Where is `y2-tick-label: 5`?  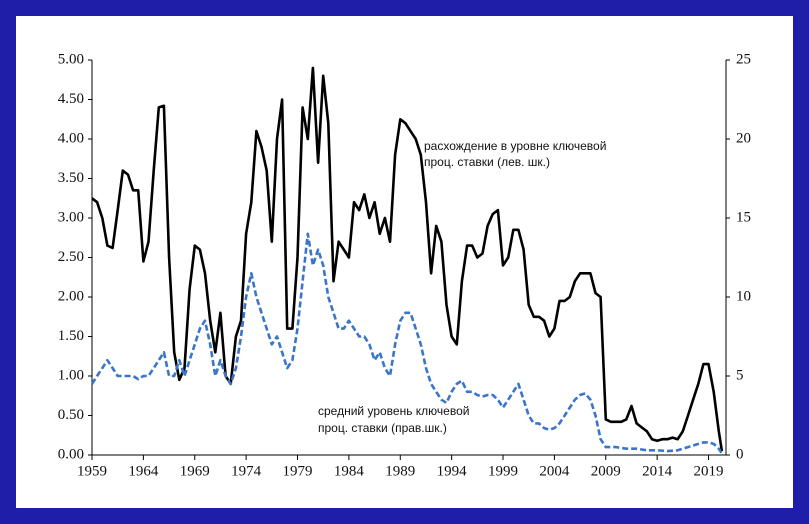 y2-tick-label: 5 is located at coordinates (740, 375).